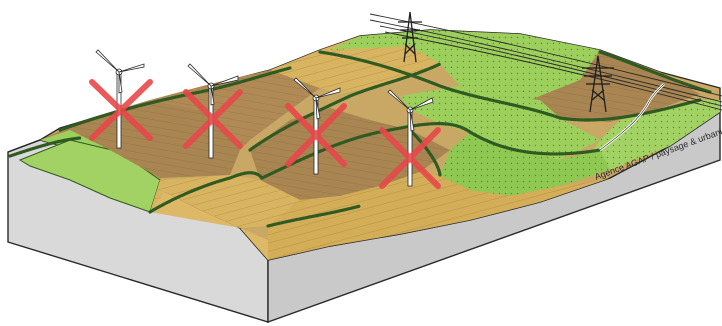  What do you see at coordinates (206, 192) in the screenshot?
I see `hedge-lower-left` at bounding box center [206, 192].